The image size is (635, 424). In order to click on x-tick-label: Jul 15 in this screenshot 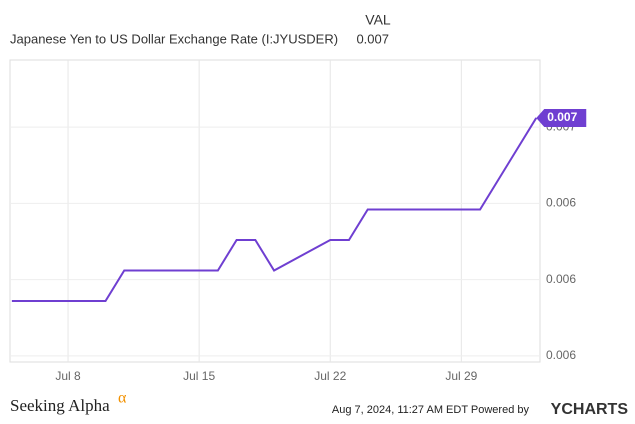, I will do `click(199, 376)`.